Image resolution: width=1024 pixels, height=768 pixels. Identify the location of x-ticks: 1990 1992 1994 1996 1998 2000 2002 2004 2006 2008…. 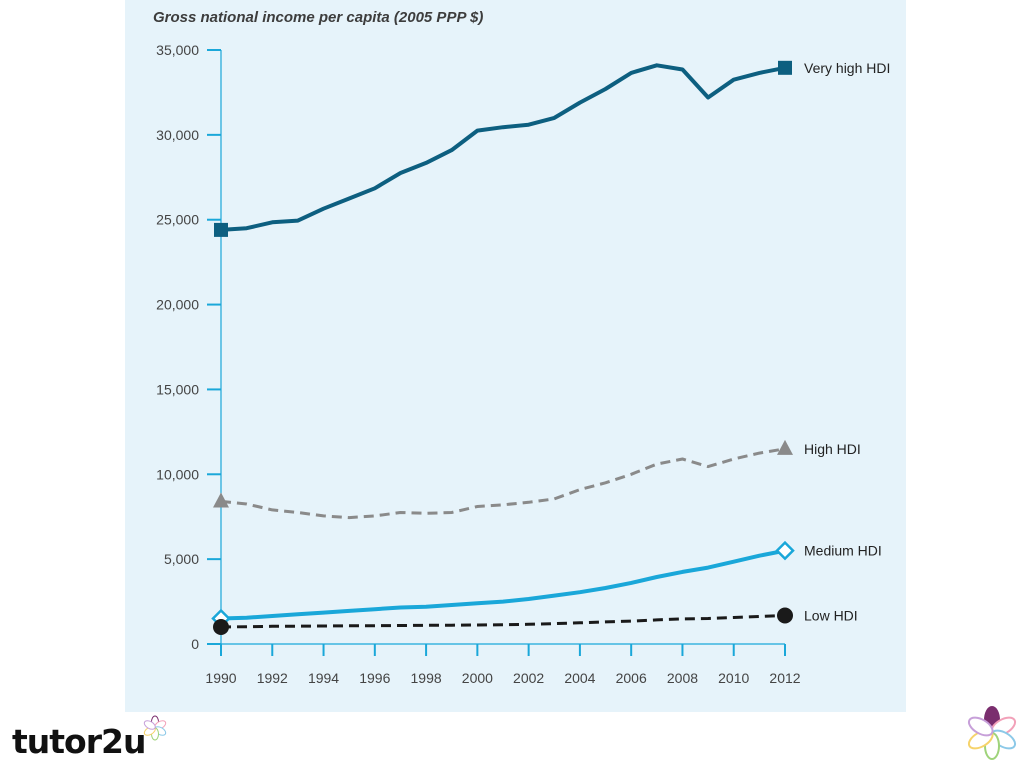
(503, 665).